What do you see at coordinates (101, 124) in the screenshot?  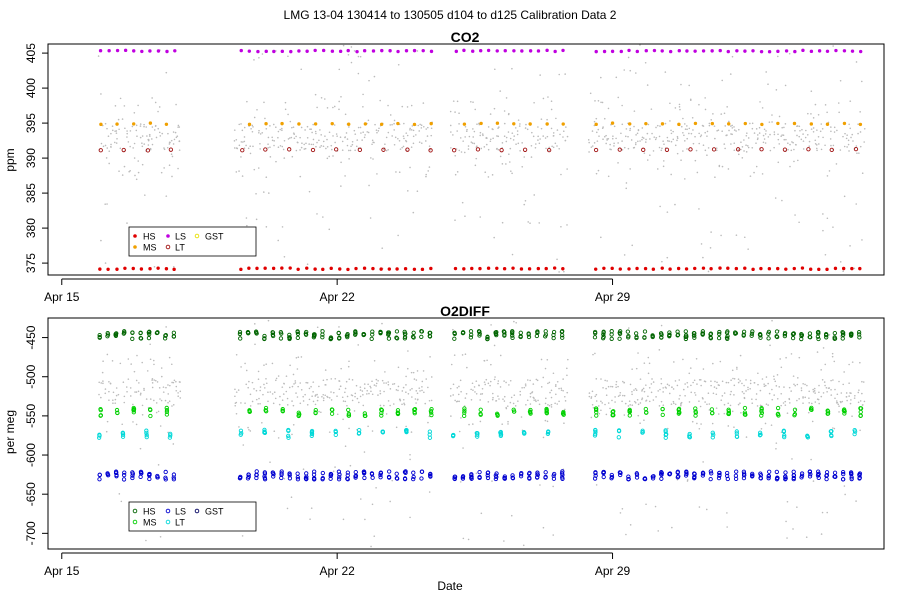 I see `co2-ms-point` at bounding box center [101, 124].